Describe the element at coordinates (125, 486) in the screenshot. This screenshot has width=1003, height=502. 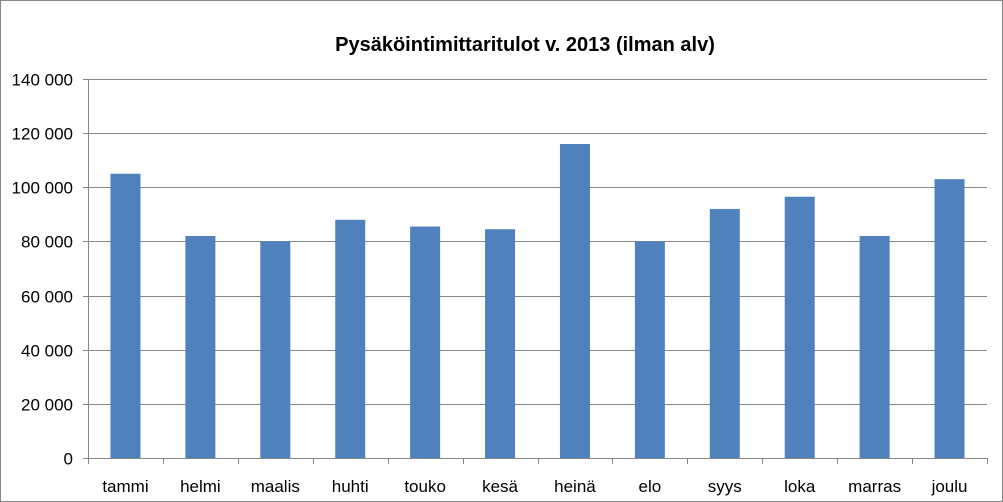
I see `x-tick-label: tammi` at that location.